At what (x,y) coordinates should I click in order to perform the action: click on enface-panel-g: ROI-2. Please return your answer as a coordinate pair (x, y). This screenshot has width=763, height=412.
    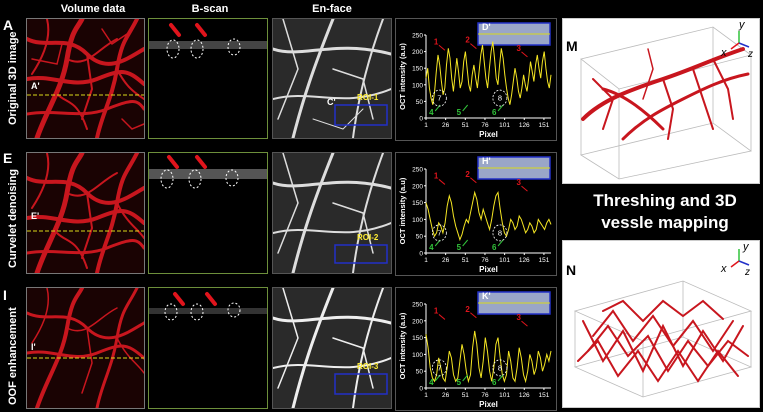
    Looking at the image, I should click on (332, 213).